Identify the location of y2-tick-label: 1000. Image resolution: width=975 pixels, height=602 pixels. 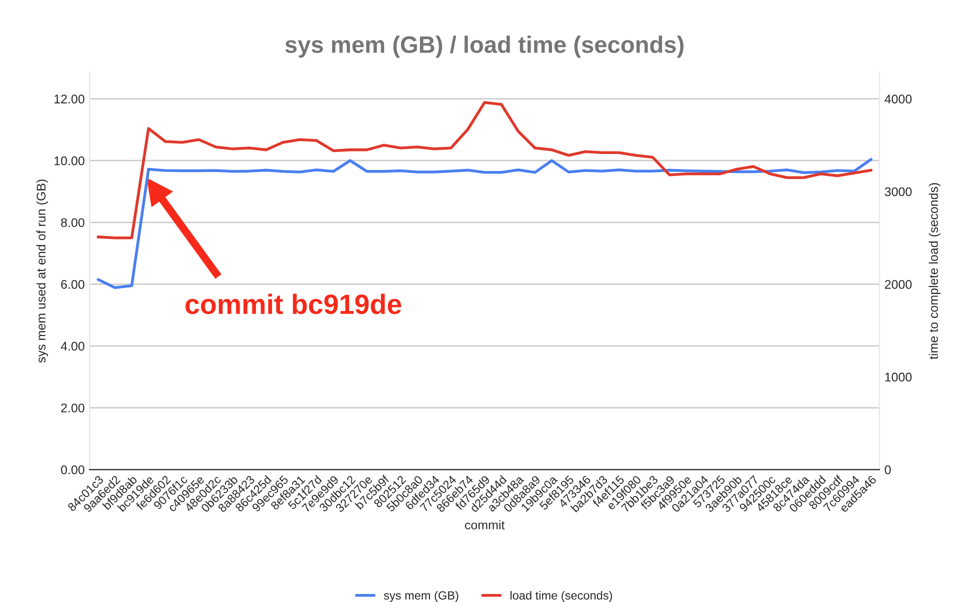
(898, 377).